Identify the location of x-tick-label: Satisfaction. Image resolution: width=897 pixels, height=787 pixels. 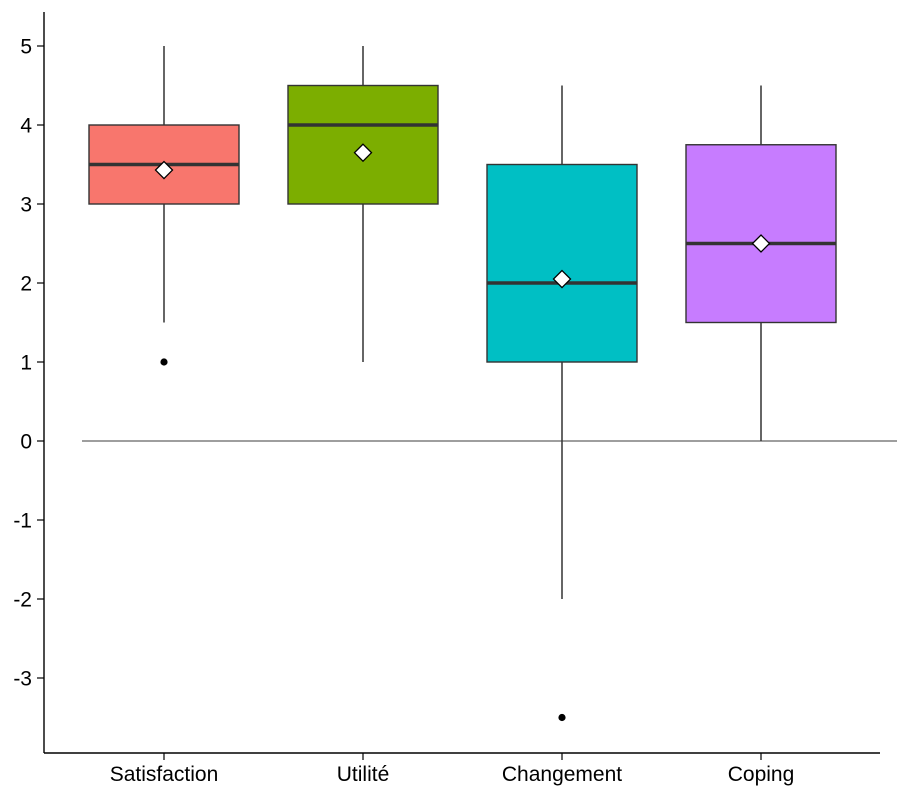
(164, 774).